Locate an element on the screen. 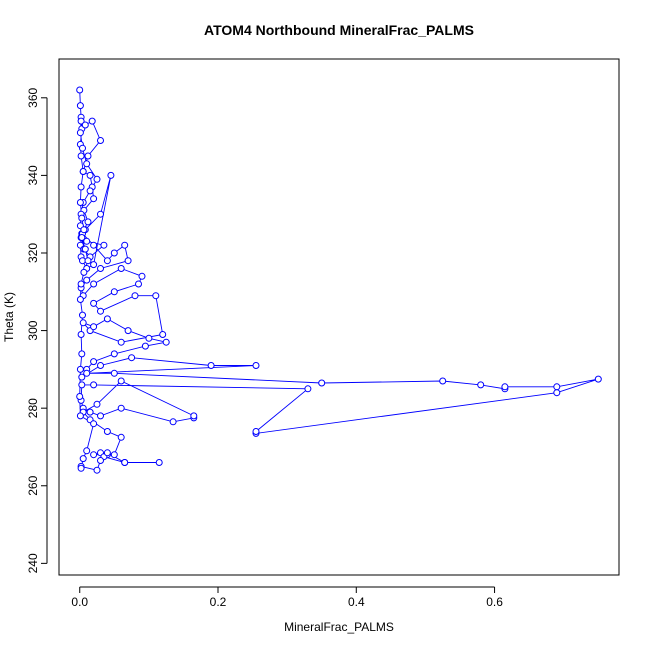  y-tick-label: 260 is located at coordinates (33, 485).